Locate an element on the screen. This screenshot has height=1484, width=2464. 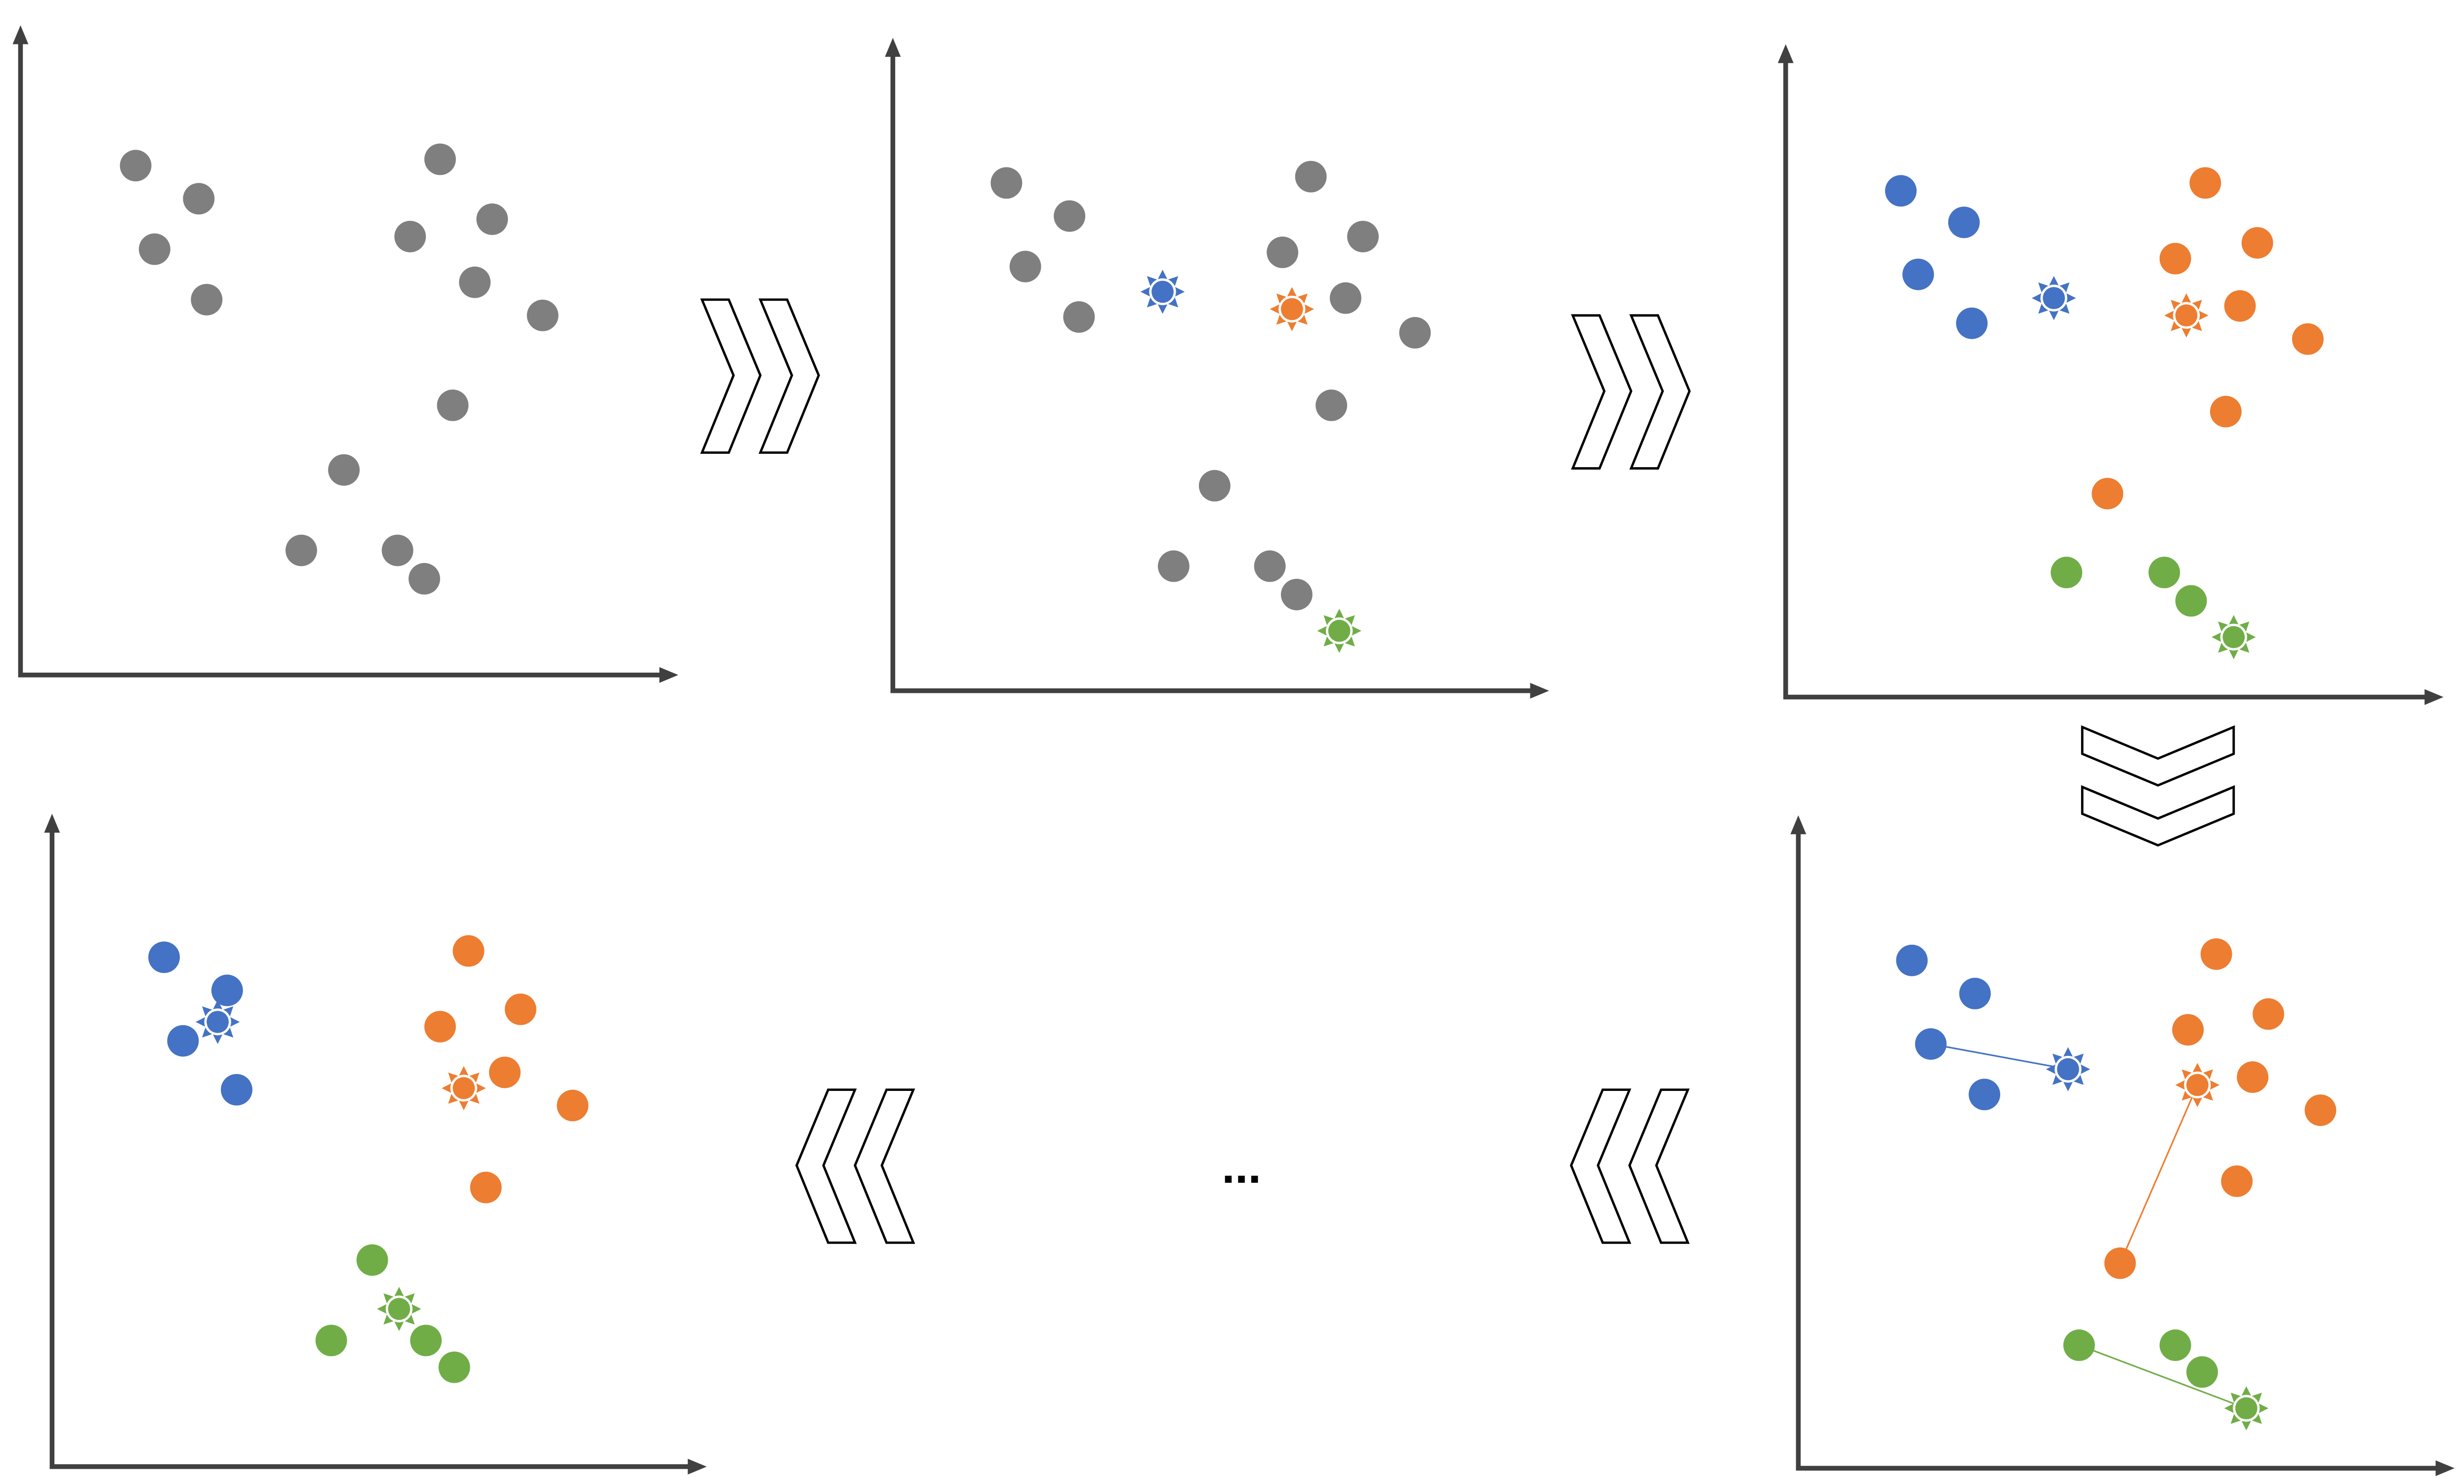
panel-initial is located at coordinates (345, 354).